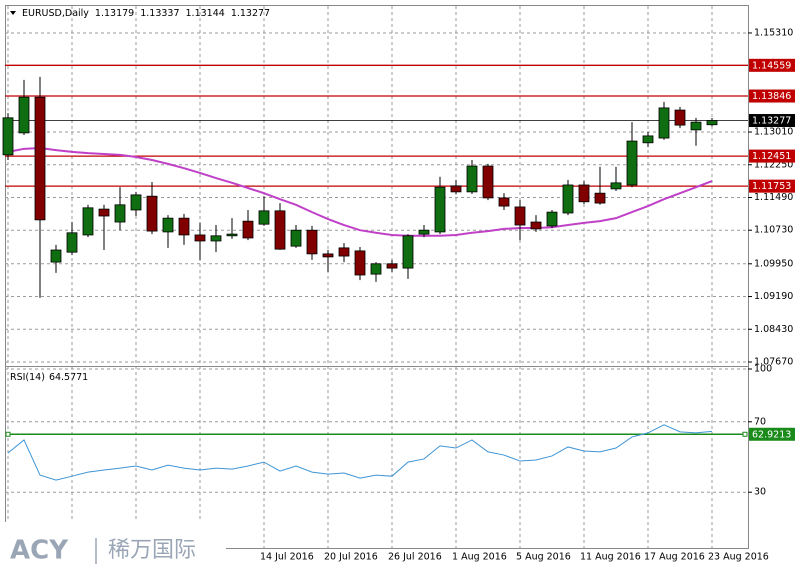 This screenshot has height=575, width=802. Describe the element at coordinates (360, 452) in the screenshot. I see `rsi-line` at that location.